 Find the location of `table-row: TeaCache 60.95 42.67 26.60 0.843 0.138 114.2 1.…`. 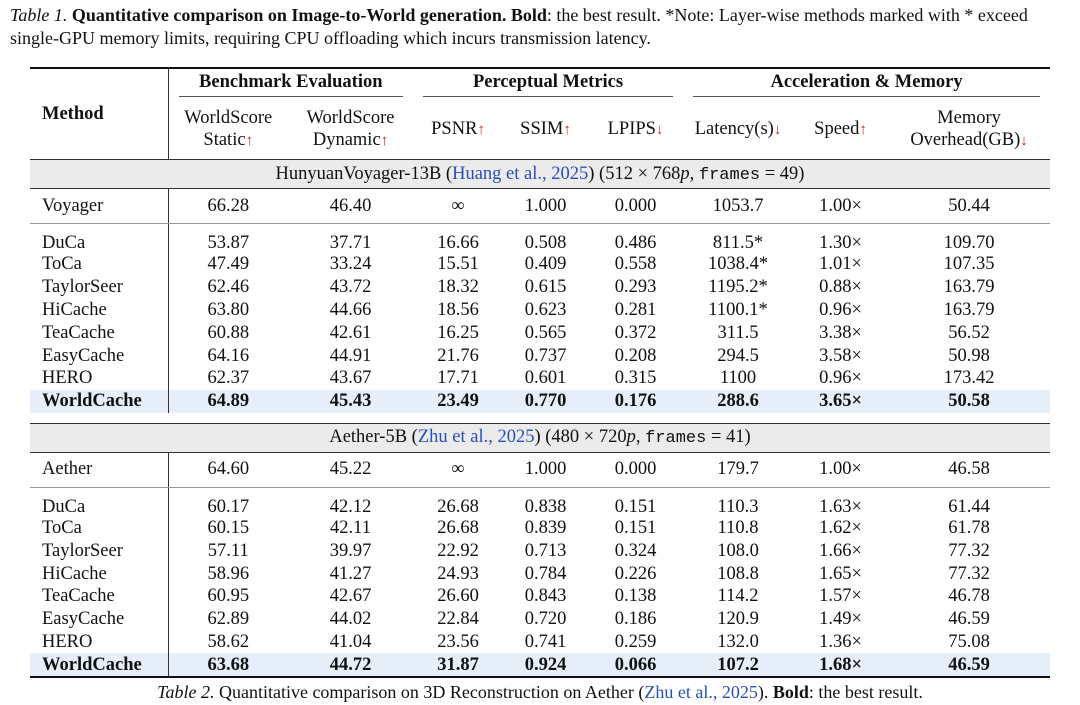

table-row: TeaCache 60.95 42.67 26.60 0.843 0.138 114.2 1.… is located at coordinates (540, 596).